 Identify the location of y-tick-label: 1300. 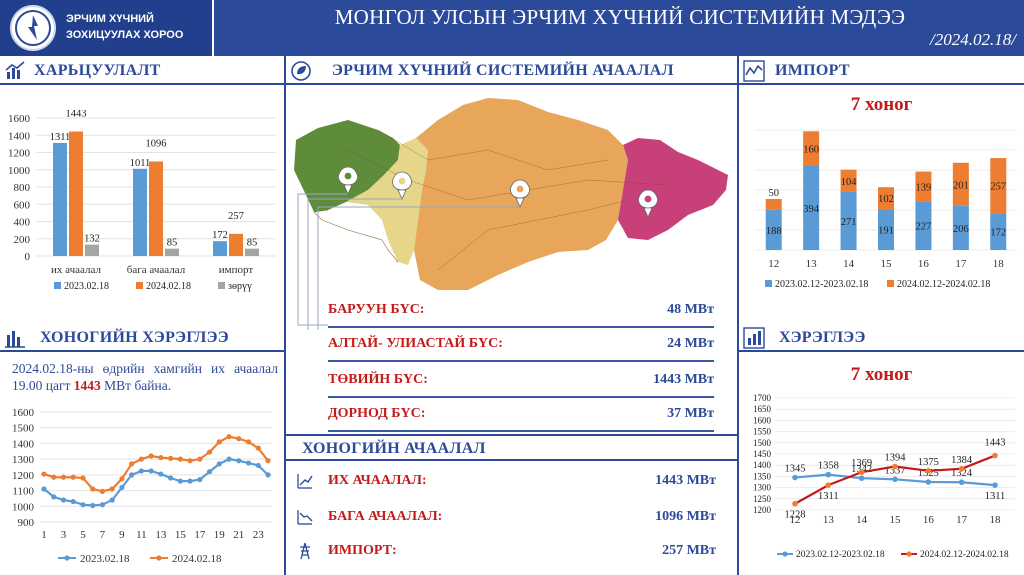
(23, 460).